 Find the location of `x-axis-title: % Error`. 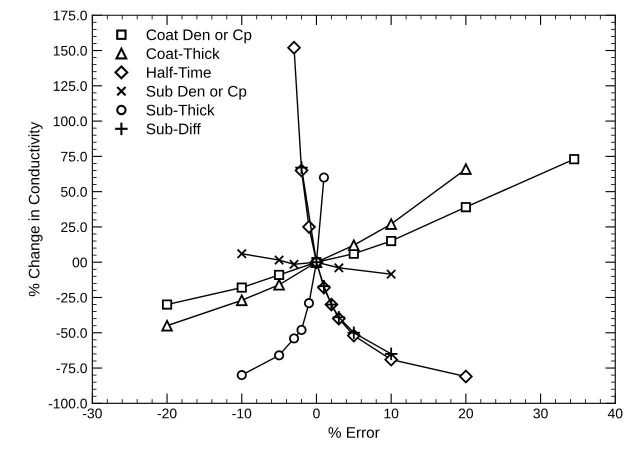

x-axis-title: % Error is located at coordinates (354, 432).